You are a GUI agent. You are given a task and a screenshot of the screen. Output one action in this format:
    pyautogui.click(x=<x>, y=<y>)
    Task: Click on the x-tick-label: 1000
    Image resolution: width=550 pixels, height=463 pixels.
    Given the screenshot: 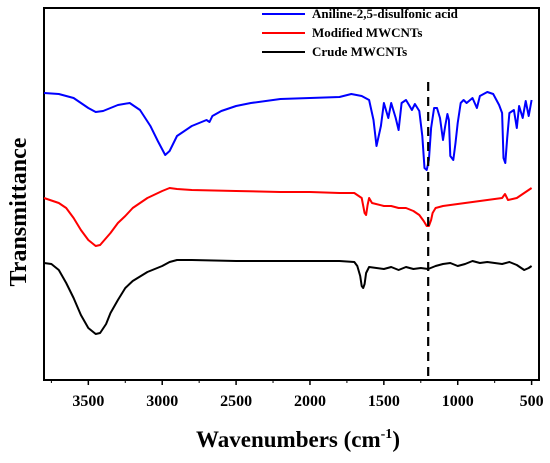 What is the action you would take?
    pyautogui.click(x=458, y=401)
    